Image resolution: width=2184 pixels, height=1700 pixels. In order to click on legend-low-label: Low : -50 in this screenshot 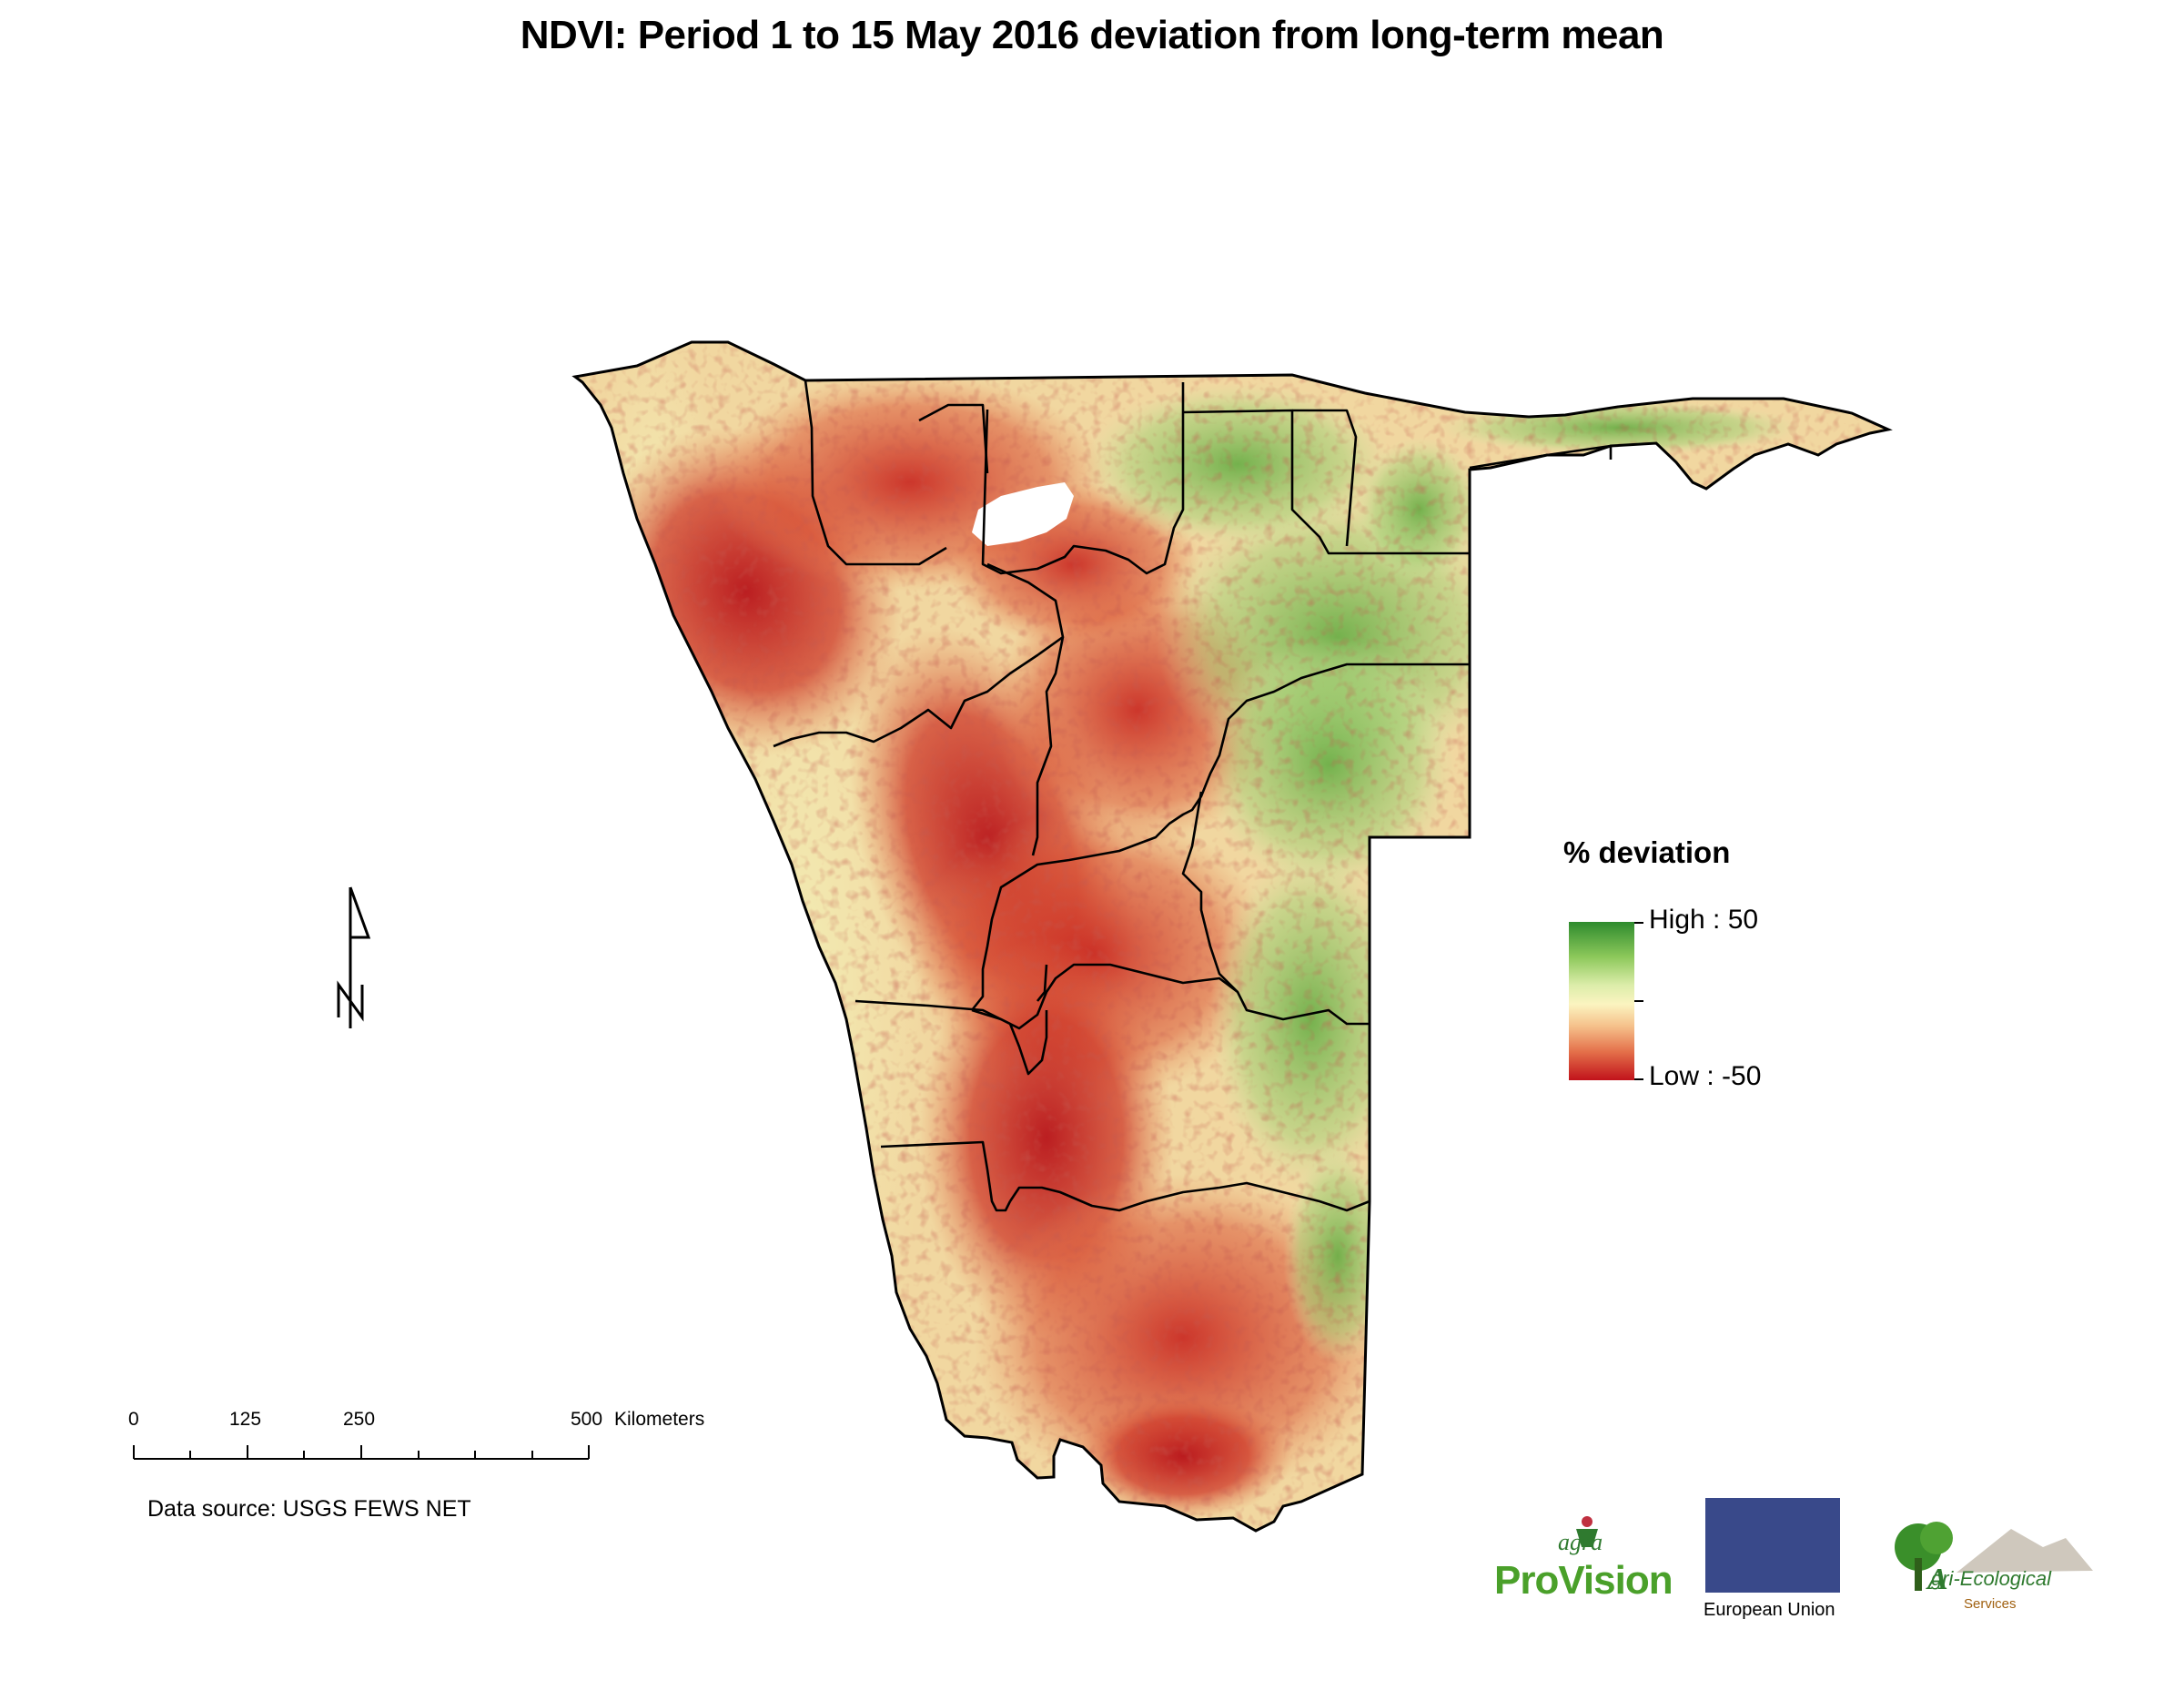, I will do `click(1706, 1076)`.